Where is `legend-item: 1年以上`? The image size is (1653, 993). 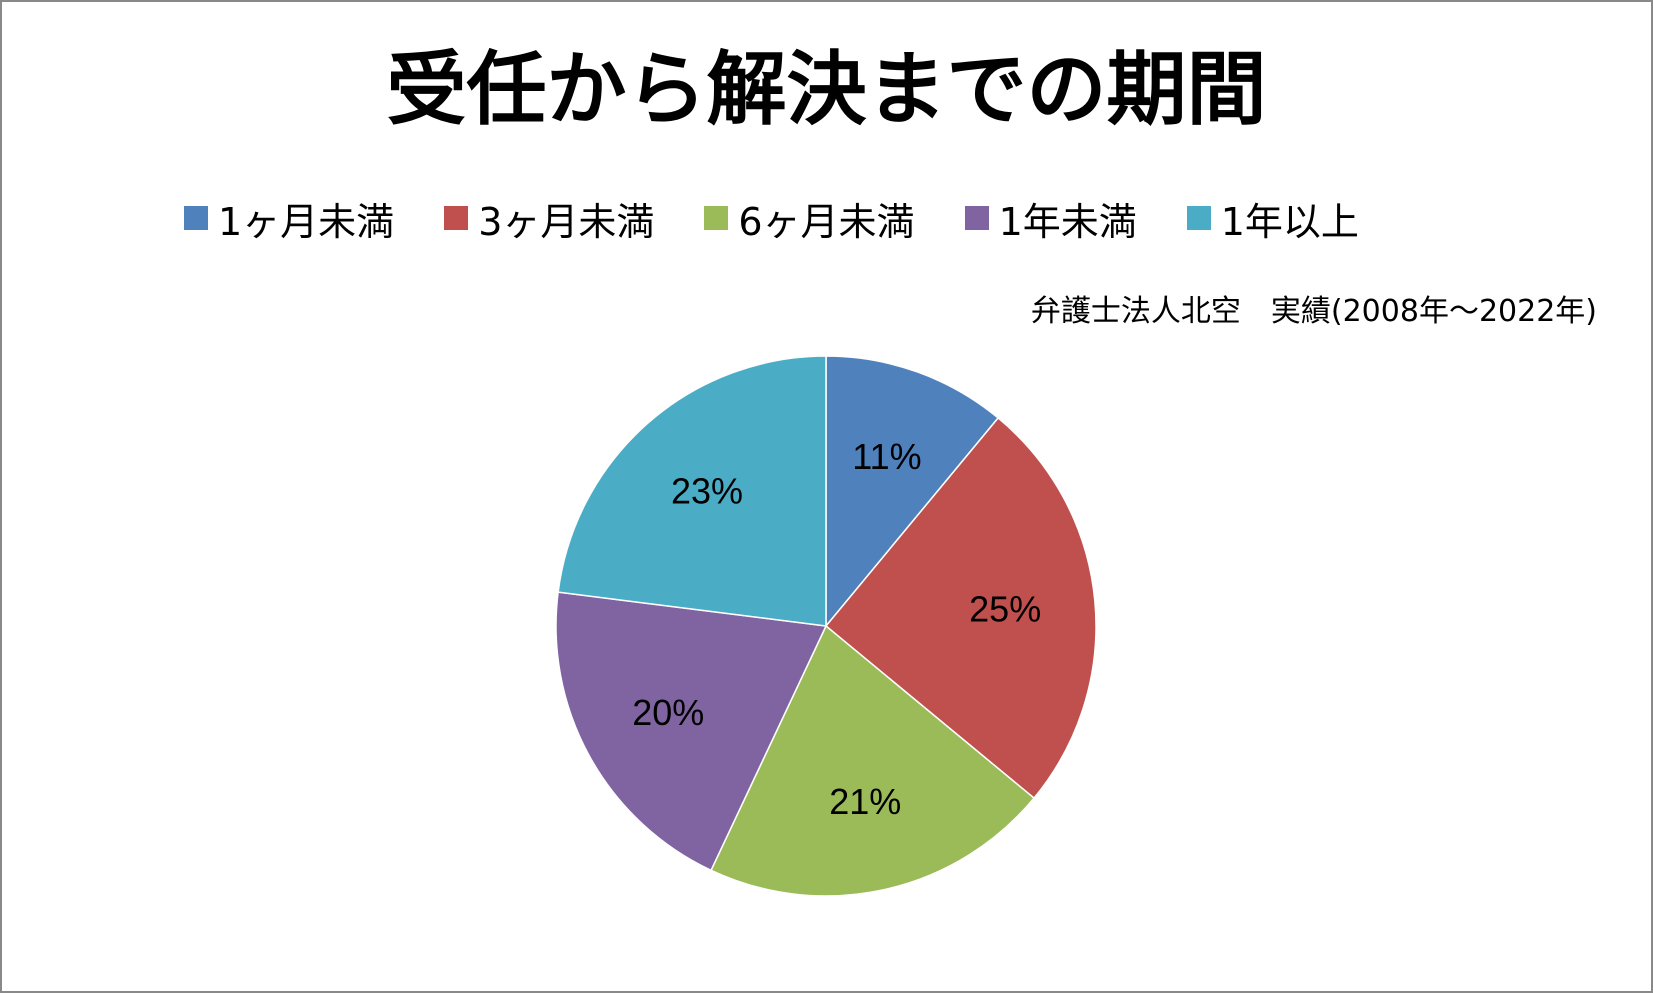
legend-item: 1年以上 is located at coordinates (1272, 218).